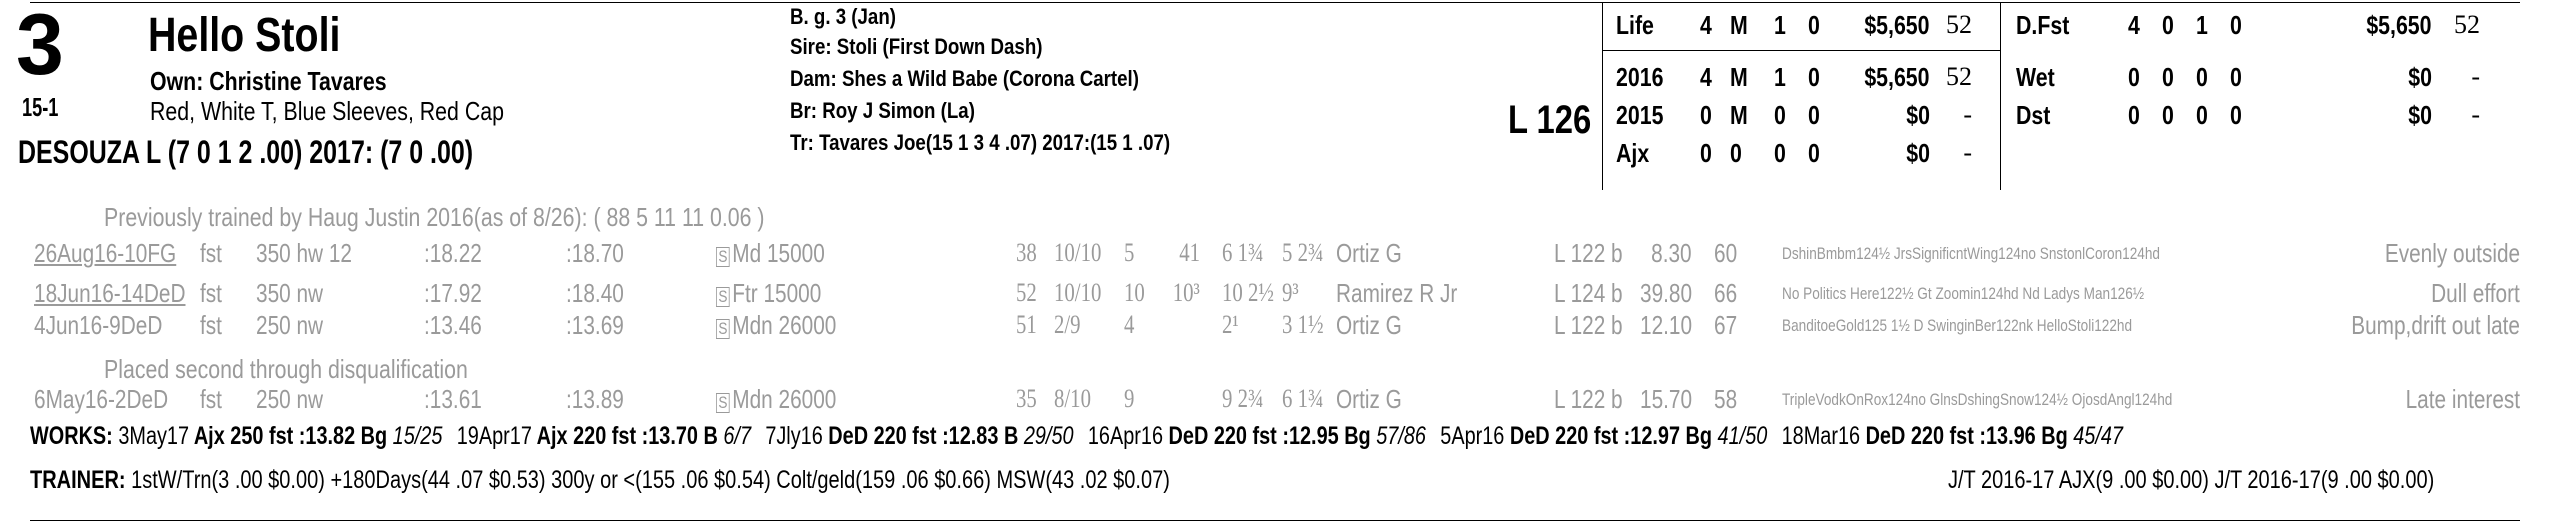 Image resolution: width=2550 pixels, height=525 pixels. Describe the element at coordinates (1665, 399) in the screenshot. I see `pp-odds: 15.70` at that location.